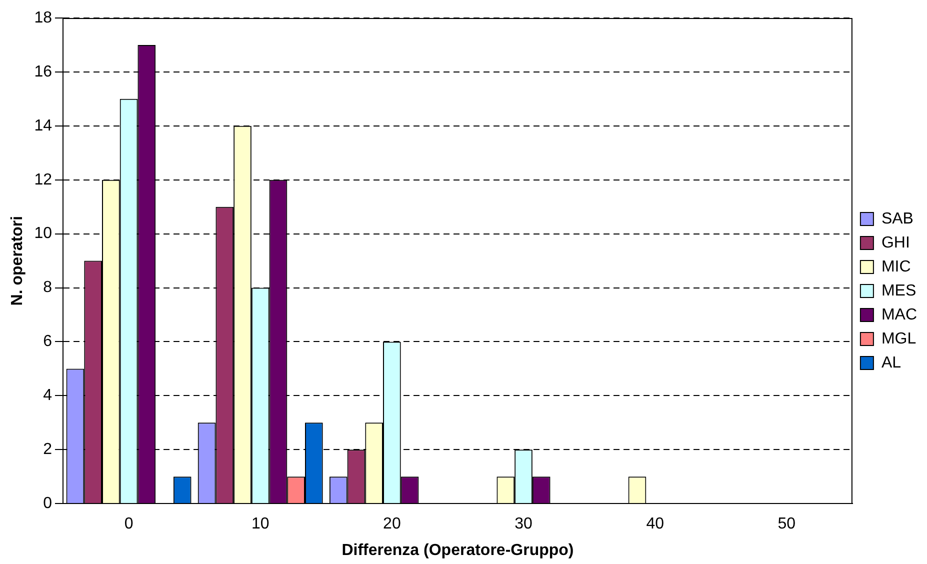 The height and width of the screenshot is (564, 927). Describe the element at coordinates (47, 449) in the screenshot. I see `y-tick-label: 2` at that location.